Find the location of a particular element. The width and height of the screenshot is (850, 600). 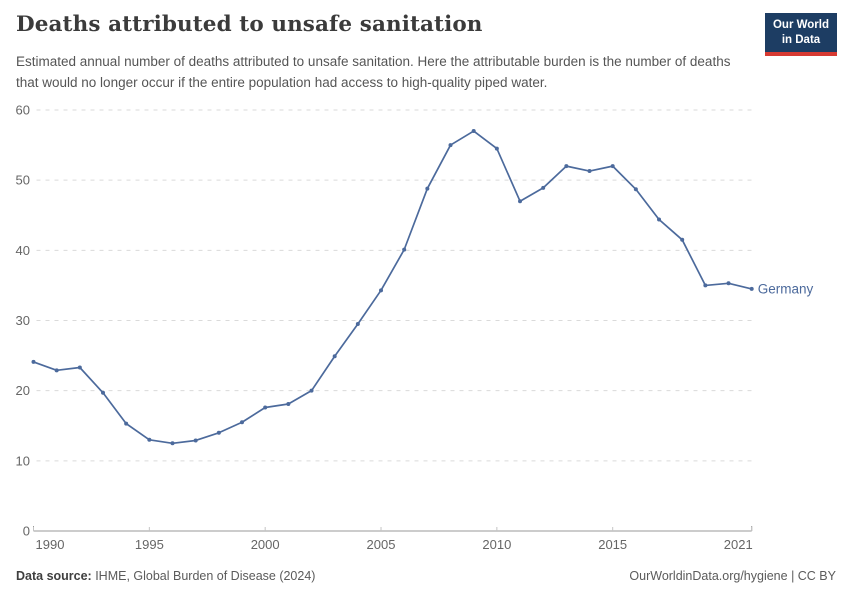

x-axis-tick-label: 2000 is located at coordinates (265, 544).